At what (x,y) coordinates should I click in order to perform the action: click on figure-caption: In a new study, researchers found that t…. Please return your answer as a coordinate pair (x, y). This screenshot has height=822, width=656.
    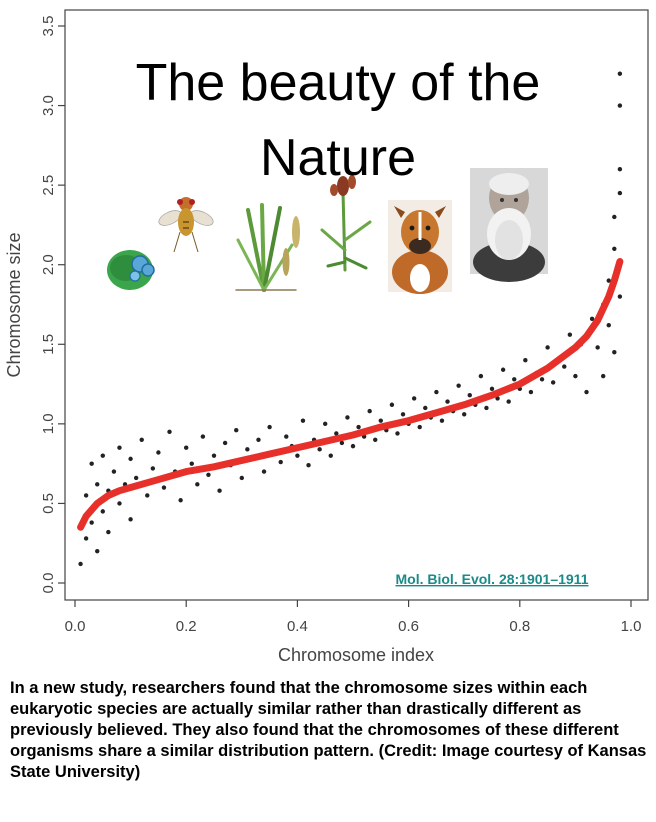
    Looking at the image, I should click on (328, 730).